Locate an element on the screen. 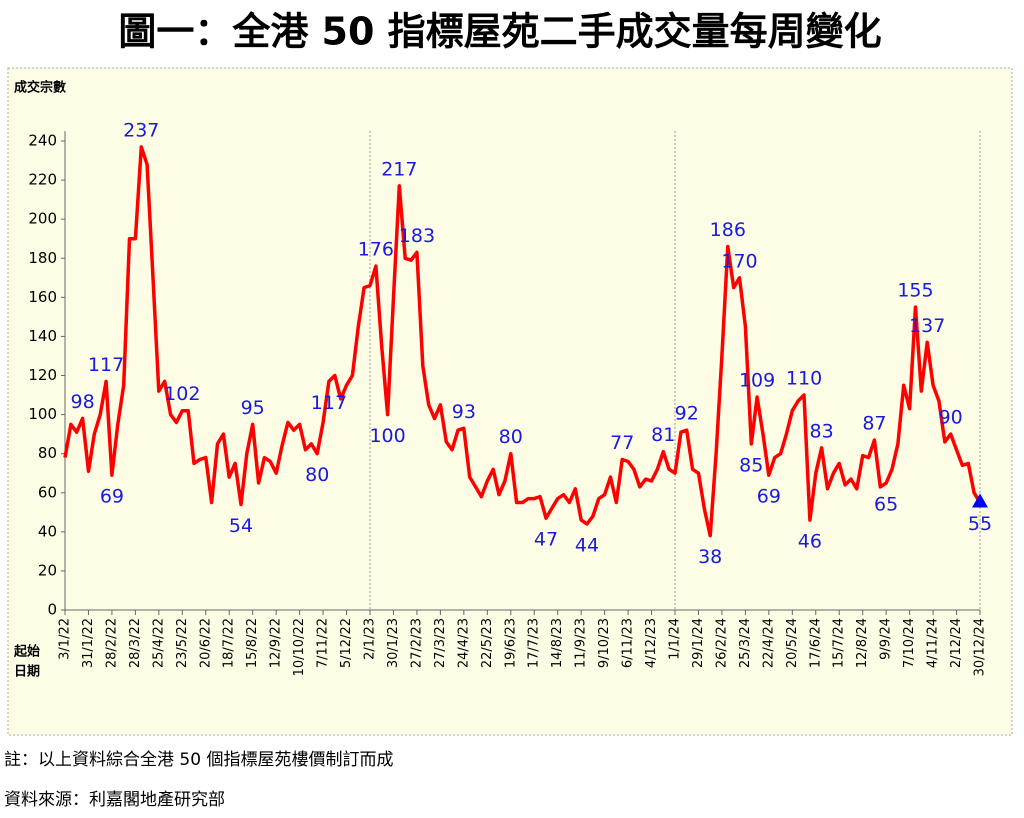  x-tick-label: 15/7/24 is located at coordinates (839, 643).